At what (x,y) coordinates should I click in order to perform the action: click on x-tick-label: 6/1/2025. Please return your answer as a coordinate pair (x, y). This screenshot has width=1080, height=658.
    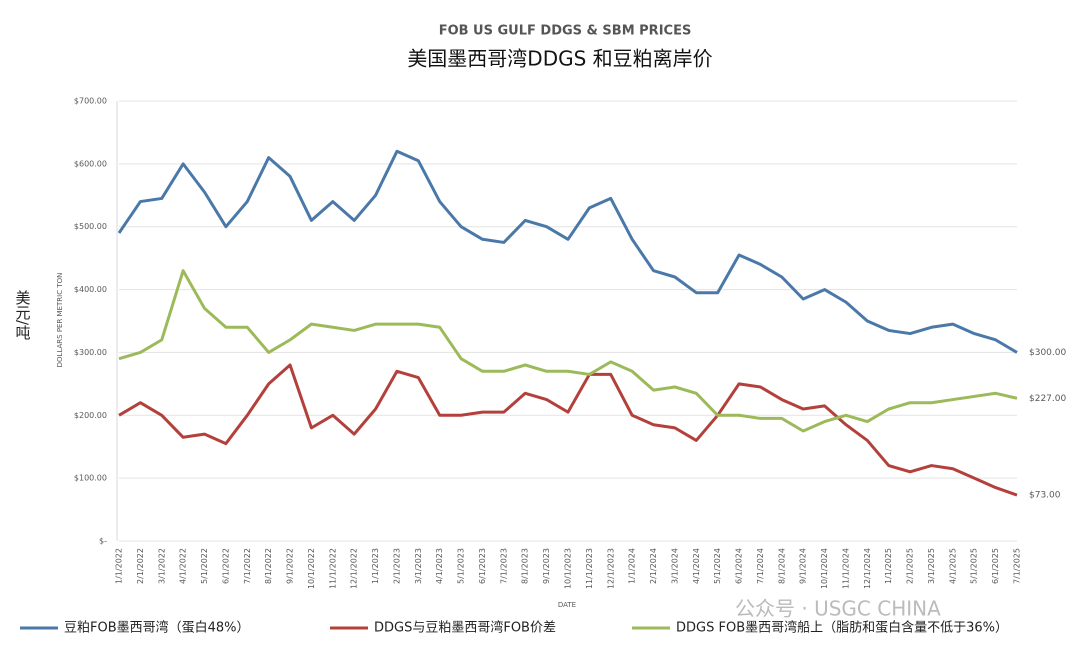
    Looking at the image, I should click on (995, 566).